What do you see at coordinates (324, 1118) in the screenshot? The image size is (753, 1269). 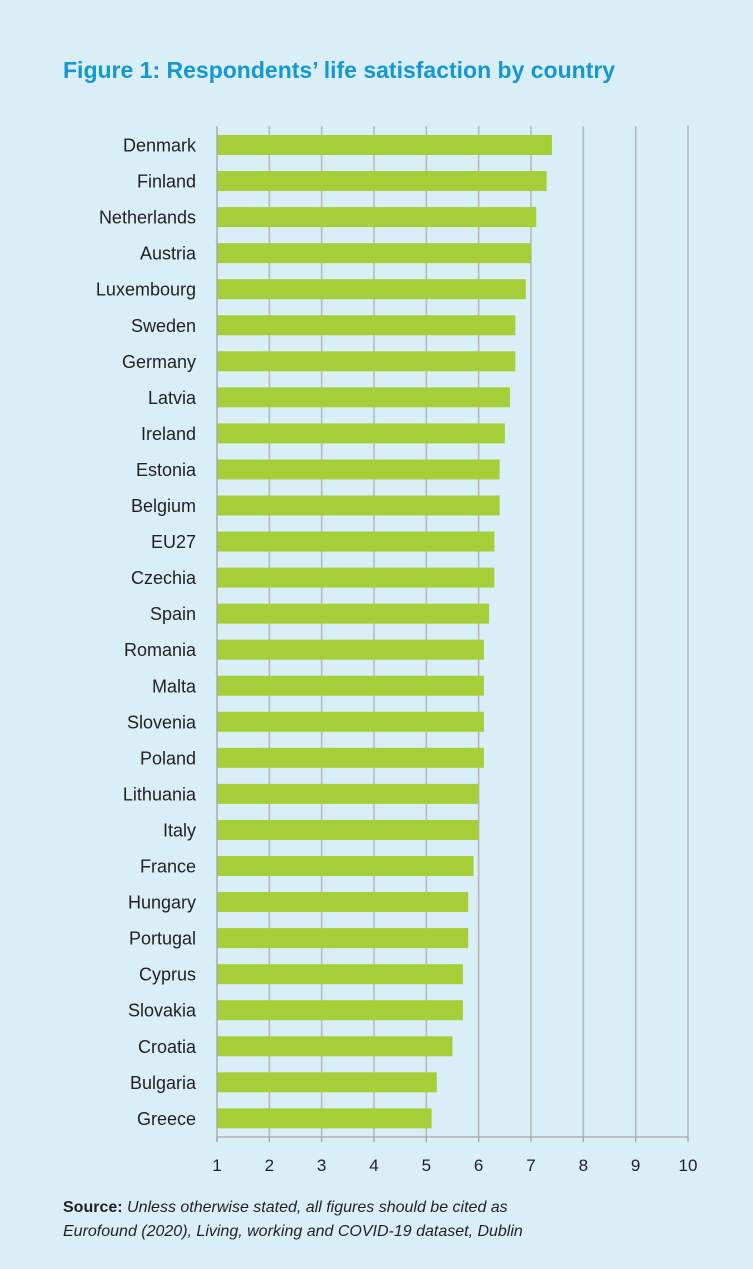 I see `bar-greece` at bounding box center [324, 1118].